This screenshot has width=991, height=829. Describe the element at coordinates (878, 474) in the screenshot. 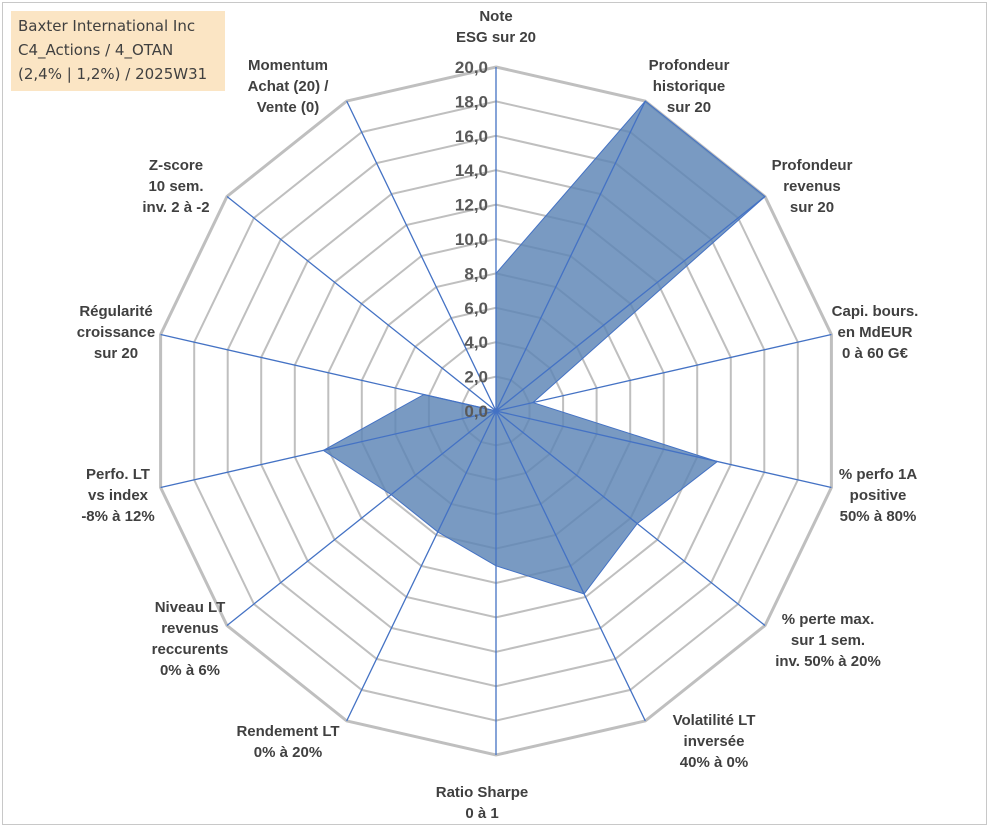

I see `axis-label-4-line-0: % perfo 1A` at that location.